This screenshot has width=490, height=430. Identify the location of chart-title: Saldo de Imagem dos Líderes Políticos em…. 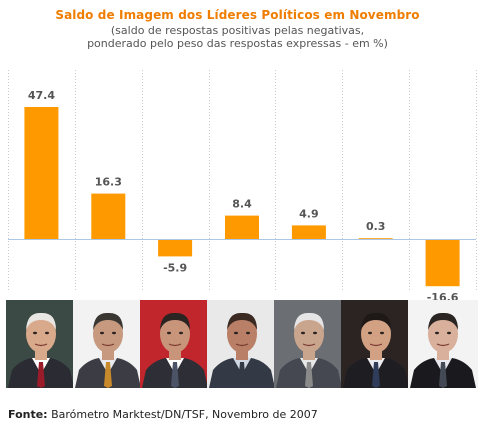
(237, 15).